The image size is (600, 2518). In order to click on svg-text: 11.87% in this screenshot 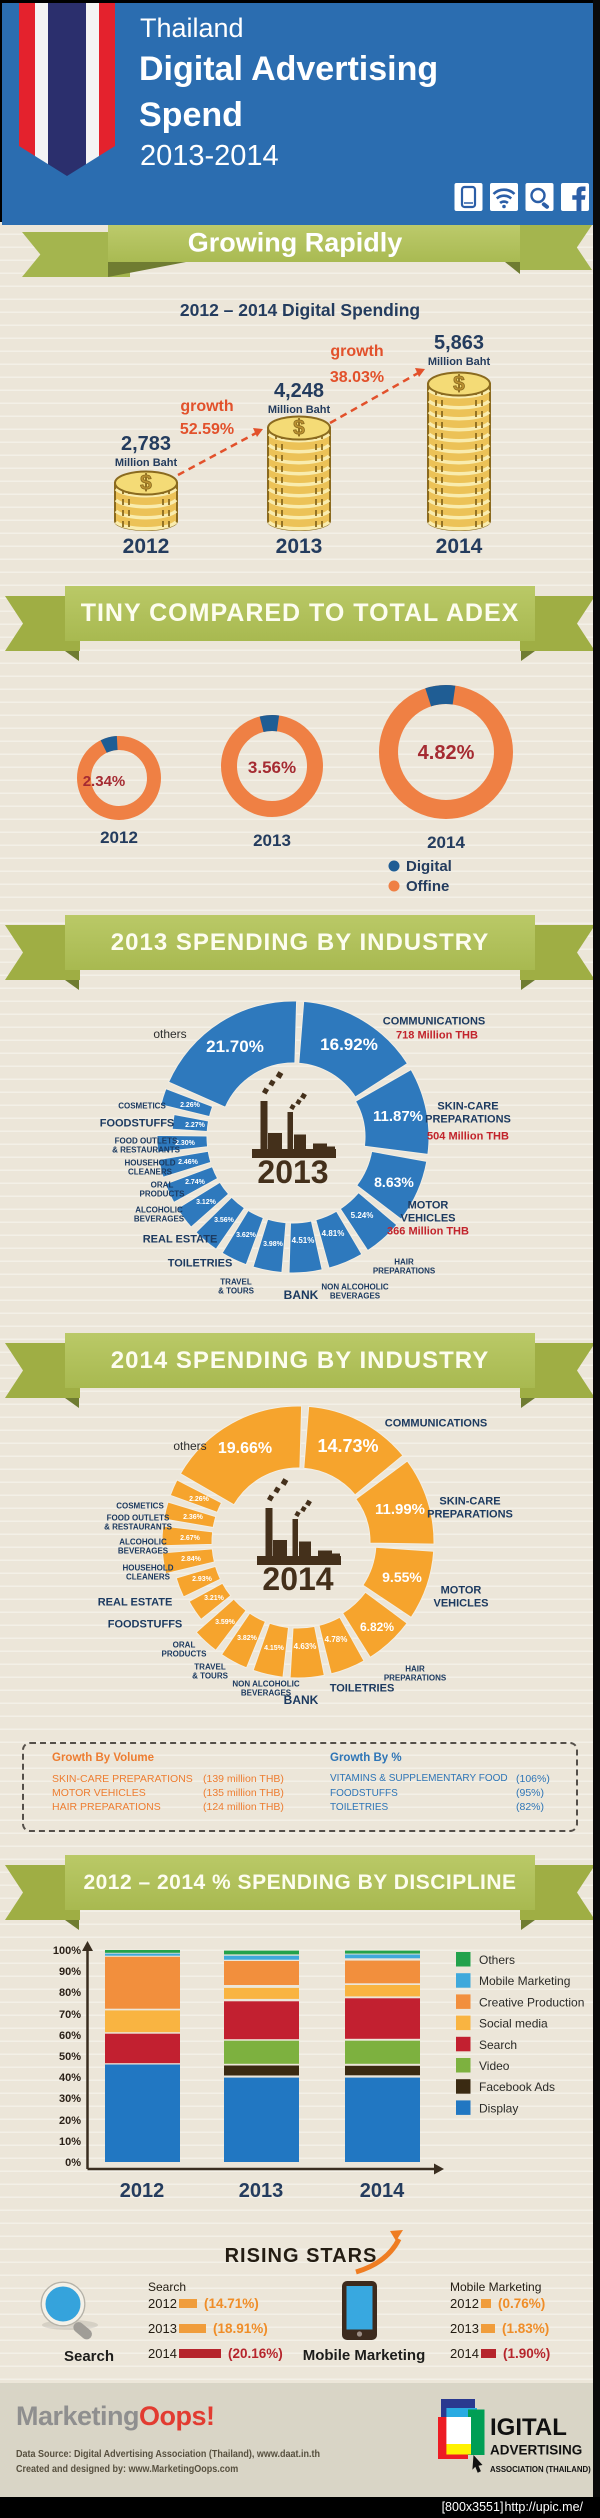, I will do `click(398, 1116)`.